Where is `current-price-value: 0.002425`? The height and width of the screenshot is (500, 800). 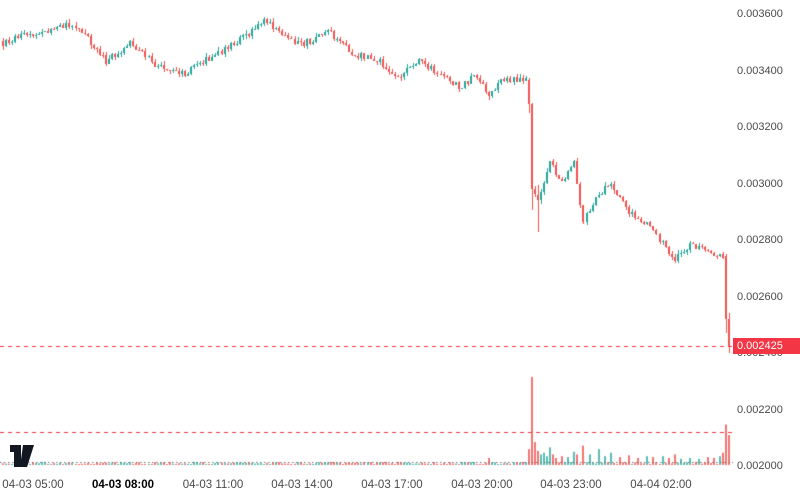
current-price-value: 0.002425 is located at coordinates (760, 345).